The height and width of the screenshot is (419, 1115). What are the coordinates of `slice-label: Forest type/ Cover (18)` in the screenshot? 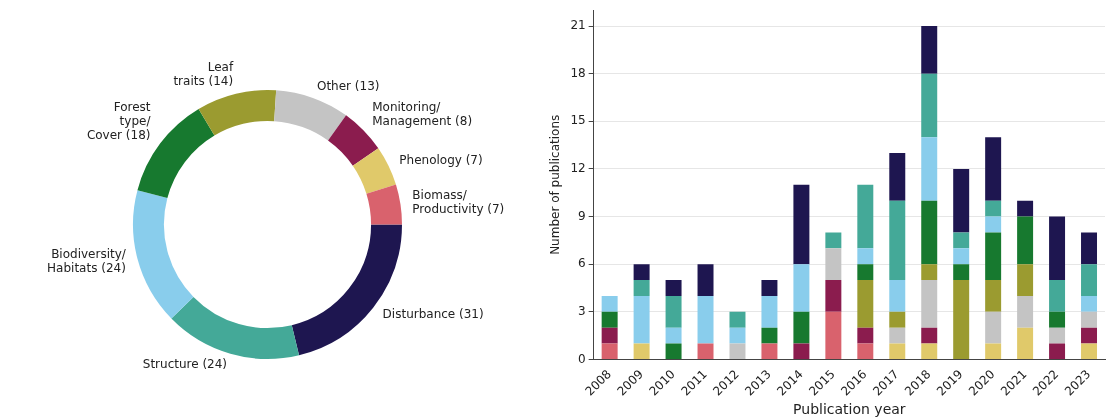 It's located at (119, 121).